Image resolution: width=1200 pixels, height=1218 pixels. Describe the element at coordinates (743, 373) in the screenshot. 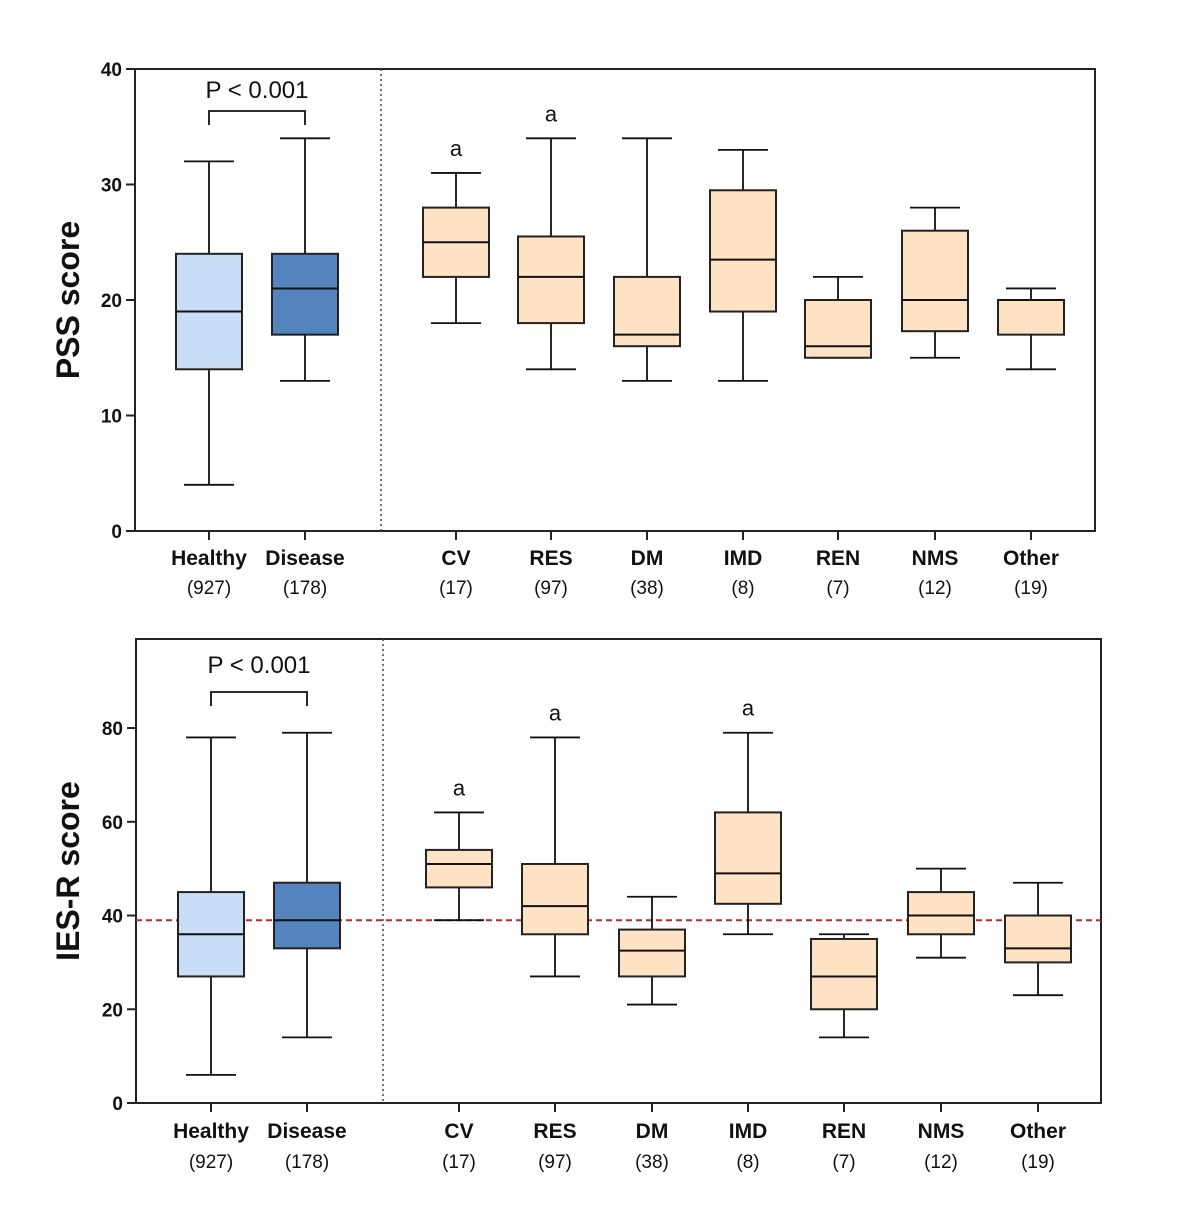

I see `box-imd: IMD (8)` at that location.